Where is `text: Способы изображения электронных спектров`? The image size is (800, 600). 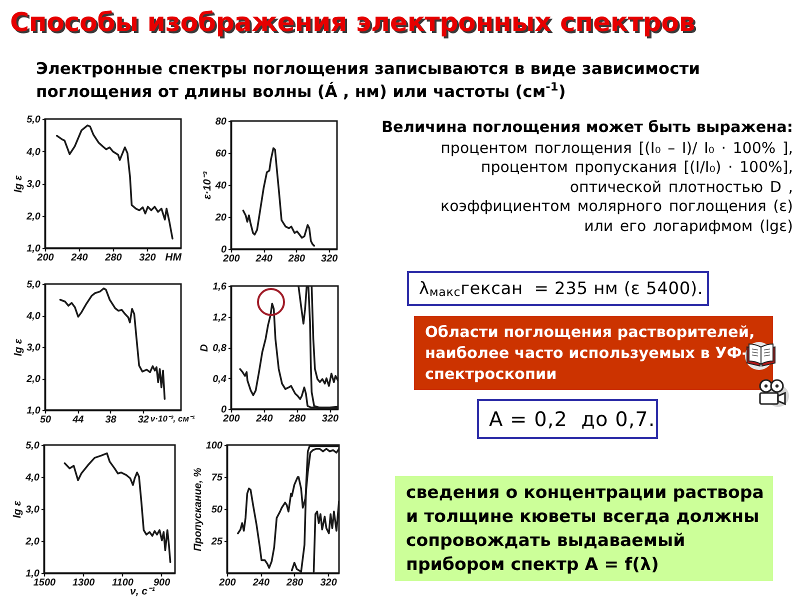
text: Способы изображения электронных спектров is located at coordinates (353, 23).